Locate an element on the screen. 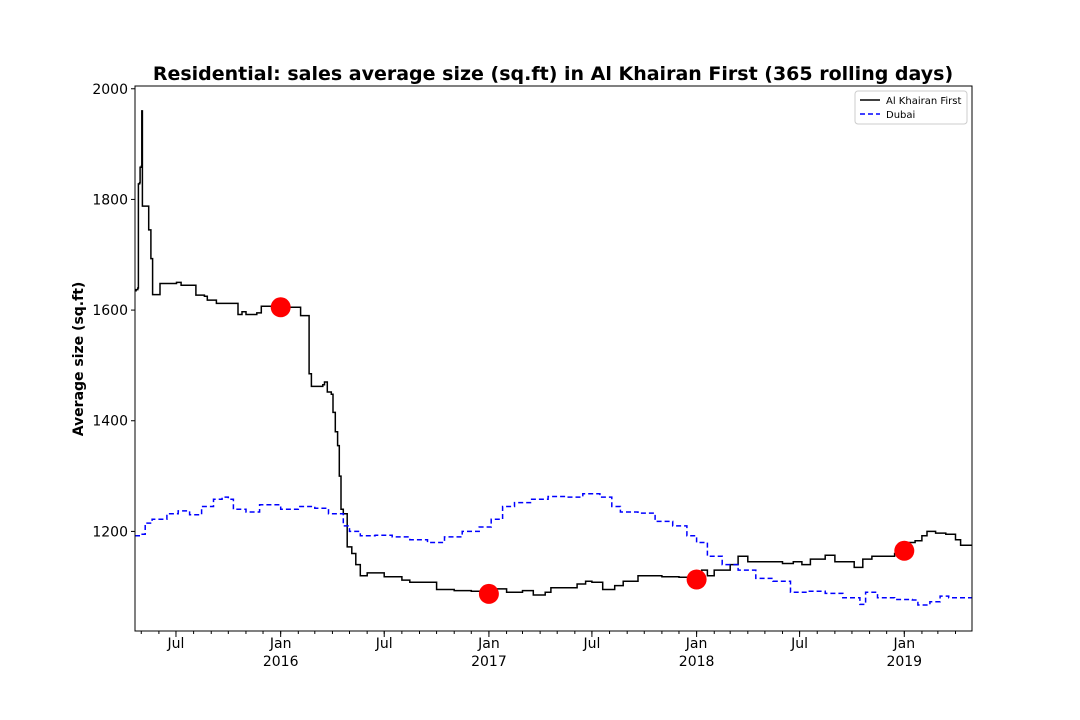 This screenshot has height=720, width=1080. y-tick-label: 2000 is located at coordinates (110, 90).